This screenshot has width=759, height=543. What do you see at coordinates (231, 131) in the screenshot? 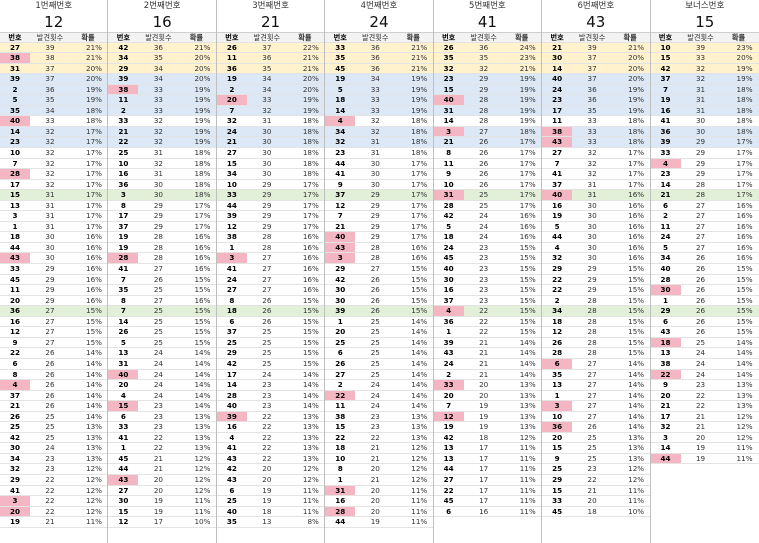
I see `cell-number: 24` at bounding box center [231, 131].